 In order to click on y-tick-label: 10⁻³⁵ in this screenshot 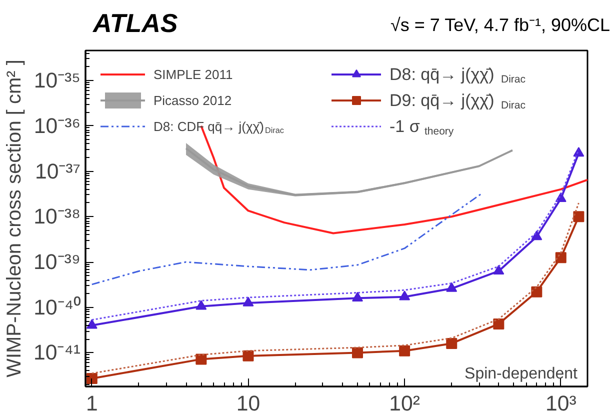, I will do `click(57, 80)`.